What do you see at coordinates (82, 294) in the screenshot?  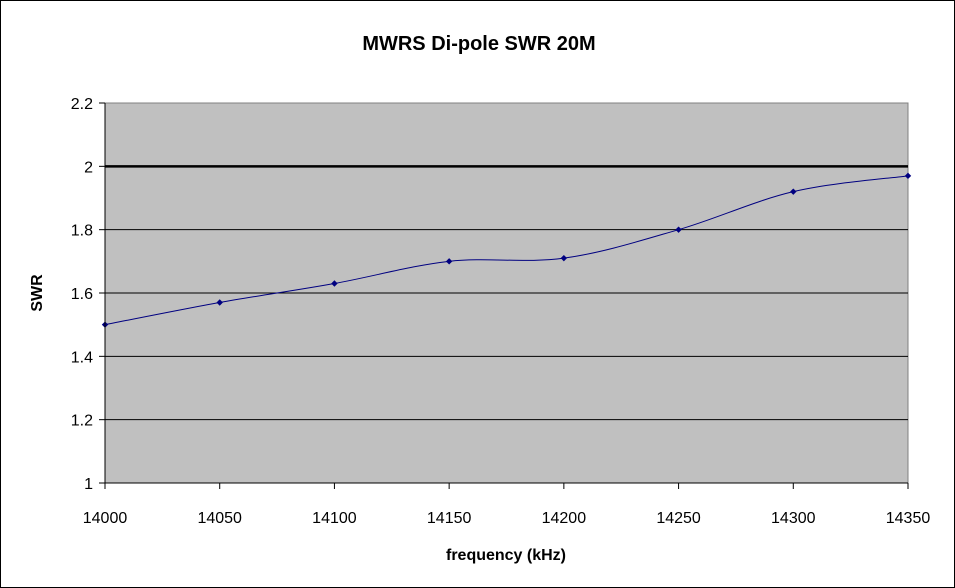 I see `y-tick-label: 1.6` at bounding box center [82, 294].